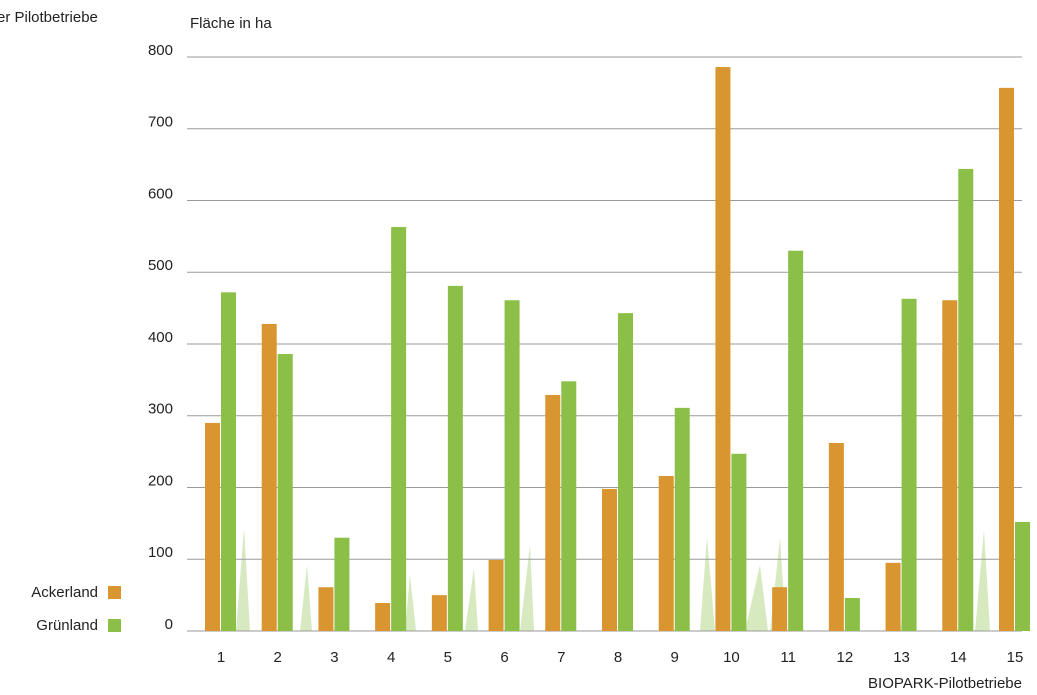 This screenshot has width=1037, height=695. I want to click on x-tick-label: 12, so click(845, 657).